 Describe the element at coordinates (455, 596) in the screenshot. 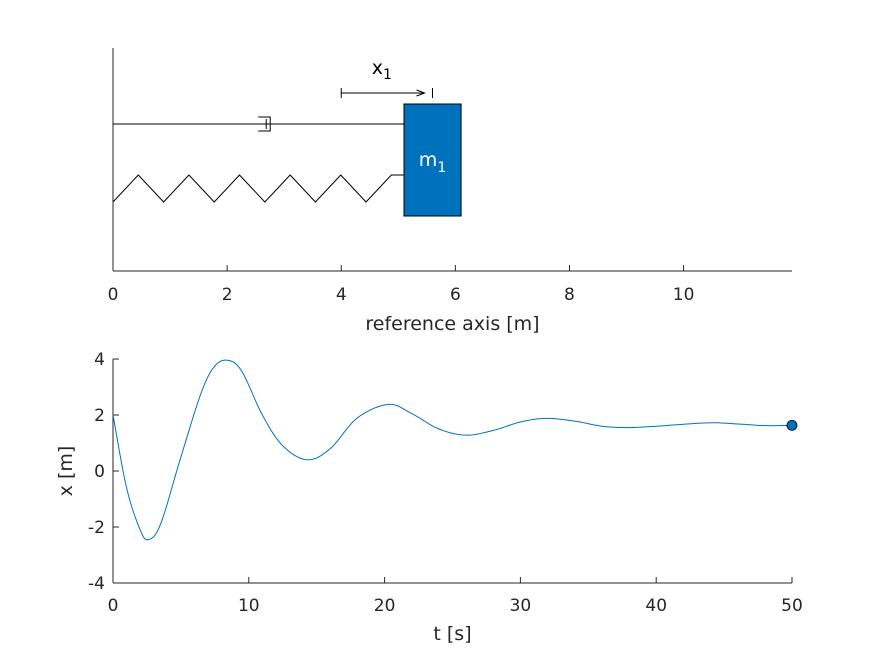

I see `response-x-ticks: 0 10 20 30 40 50` at that location.